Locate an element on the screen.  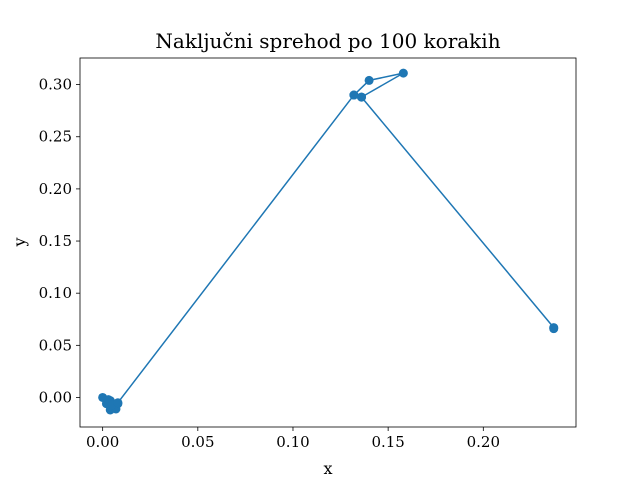
y-tick-label: 0.30 is located at coordinates (55, 85).